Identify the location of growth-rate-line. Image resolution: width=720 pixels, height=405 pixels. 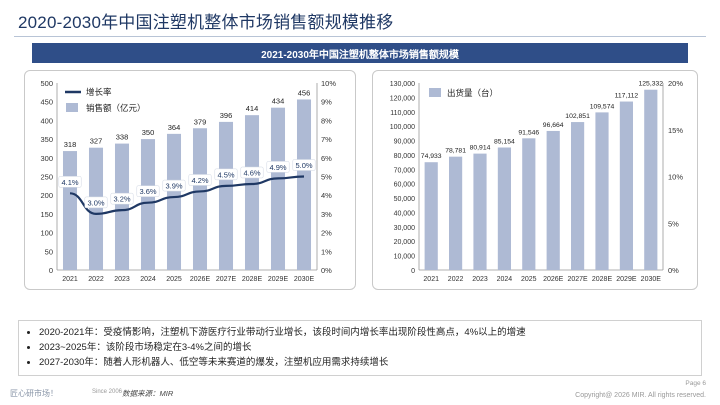
(187, 195).